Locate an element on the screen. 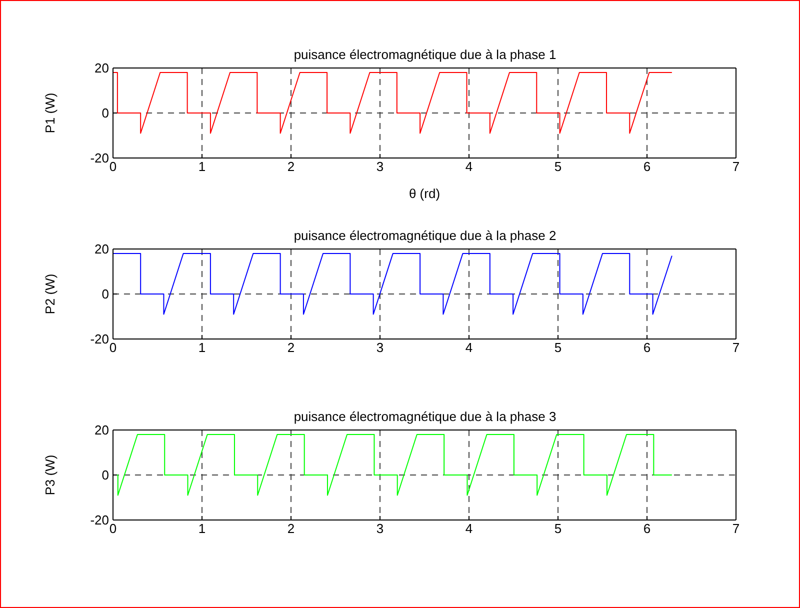 This screenshot has height=608, width=800. y-axis-title: P1 (W) is located at coordinates (50, 113).